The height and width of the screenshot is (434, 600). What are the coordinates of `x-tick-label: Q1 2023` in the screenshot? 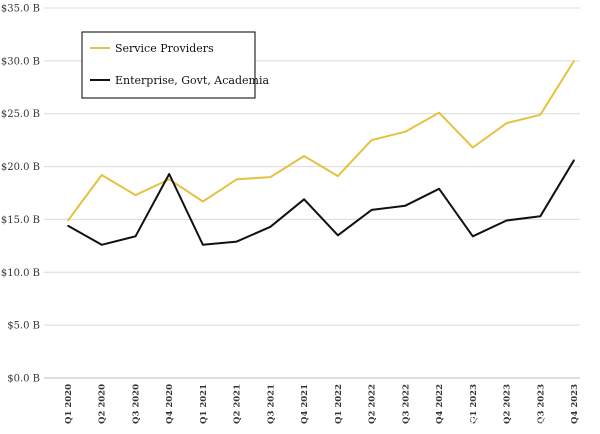 It's located at (474, 404).